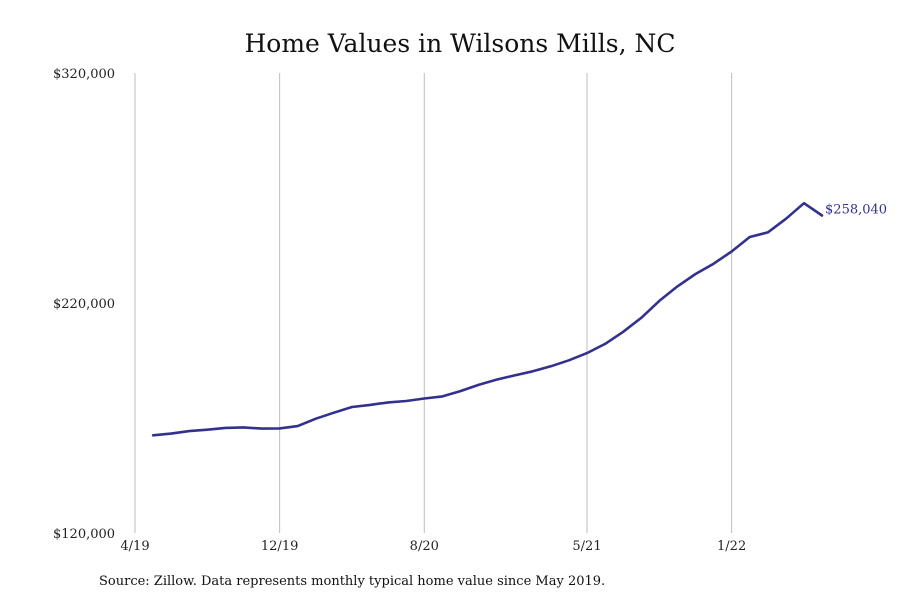  I want to click on y-axis: $120,000 $220,000 $320,000, so click(84, 304).